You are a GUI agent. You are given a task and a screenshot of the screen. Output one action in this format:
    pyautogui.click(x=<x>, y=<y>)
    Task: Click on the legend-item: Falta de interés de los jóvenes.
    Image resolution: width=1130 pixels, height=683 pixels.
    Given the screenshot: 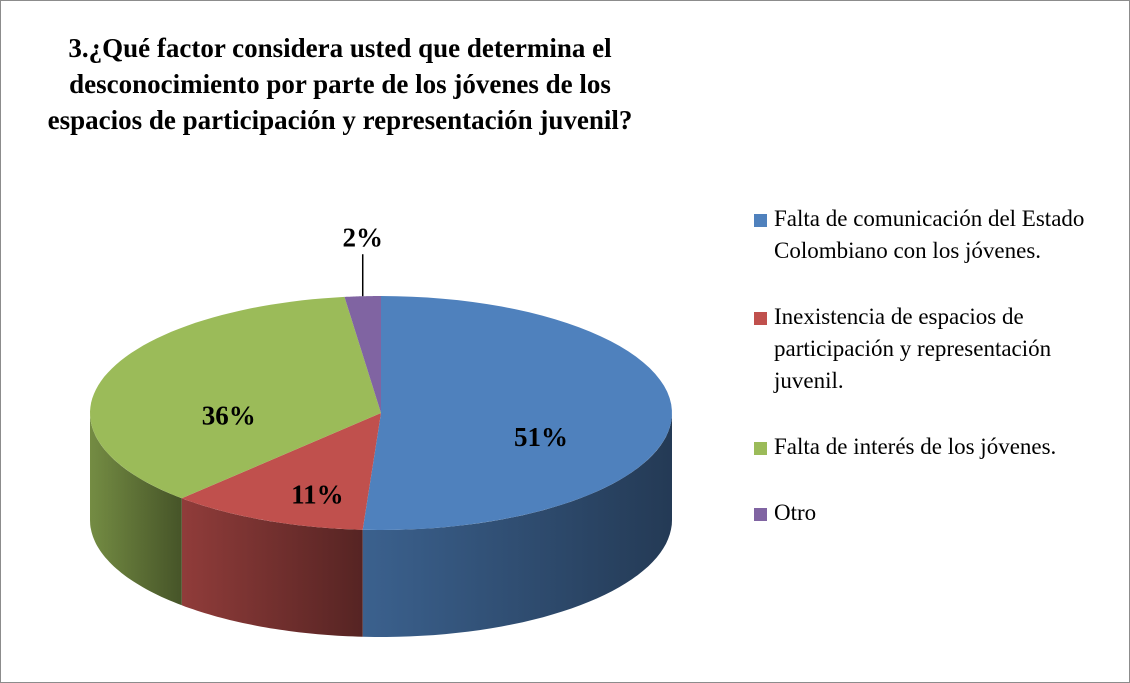 What is the action you would take?
    pyautogui.click(x=932, y=447)
    